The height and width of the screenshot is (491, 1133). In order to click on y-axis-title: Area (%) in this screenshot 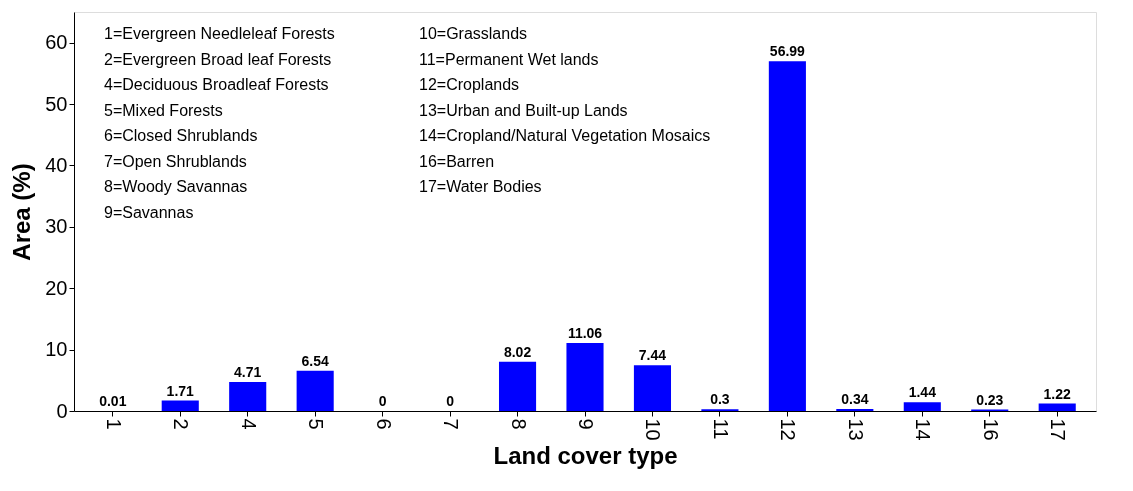, I will do `click(22, 212)`.